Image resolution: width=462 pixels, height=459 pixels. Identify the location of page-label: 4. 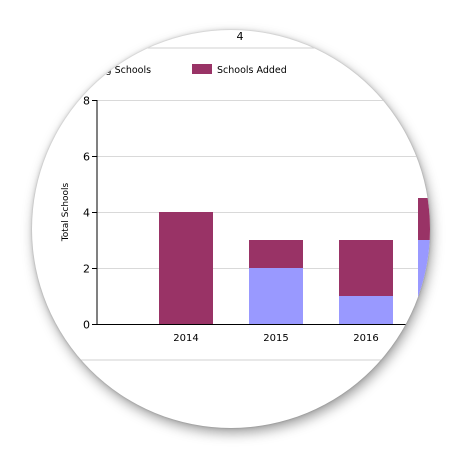
(240, 36).